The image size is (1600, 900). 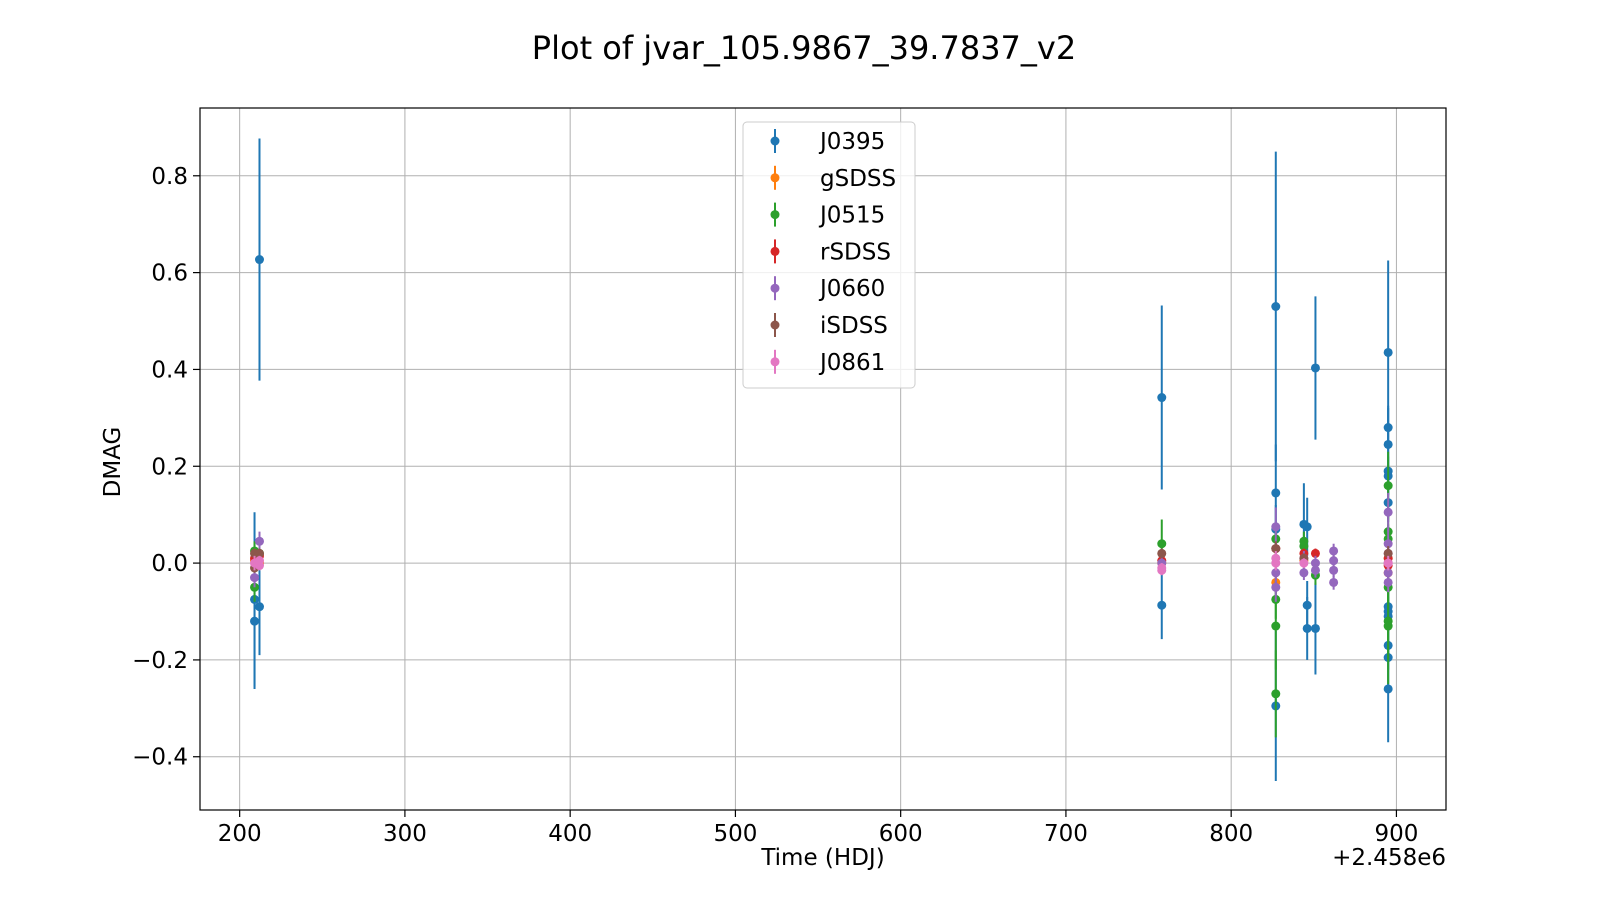 What do you see at coordinates (851, 363) in the screenshot?
I see `legend-label: J0861` at bounding box center [851, 363].